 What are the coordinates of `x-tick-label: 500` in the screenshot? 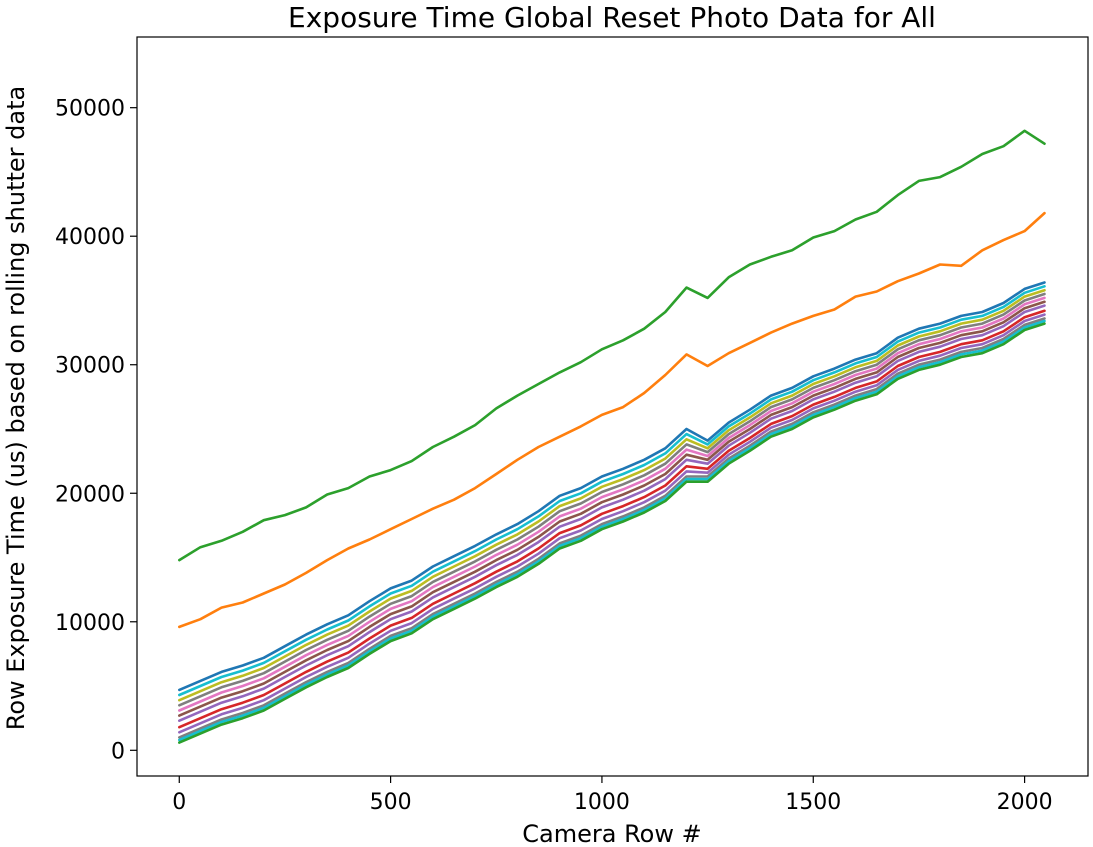 It's located at (391, 802).